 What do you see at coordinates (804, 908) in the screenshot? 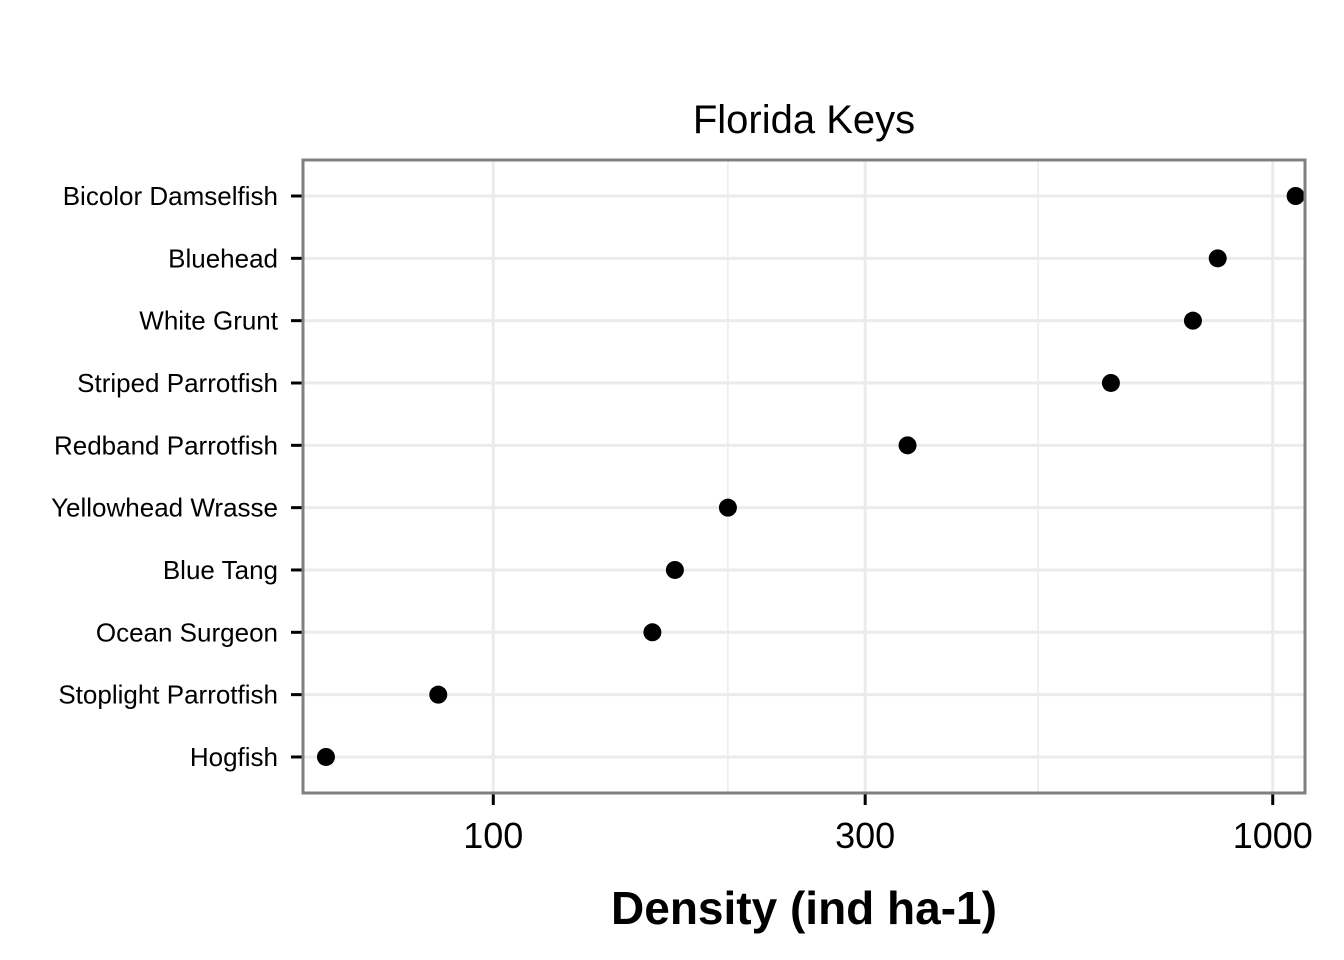
I see `x-axis-label: Density (ind ha-1)` at bounding box center [804, 908].